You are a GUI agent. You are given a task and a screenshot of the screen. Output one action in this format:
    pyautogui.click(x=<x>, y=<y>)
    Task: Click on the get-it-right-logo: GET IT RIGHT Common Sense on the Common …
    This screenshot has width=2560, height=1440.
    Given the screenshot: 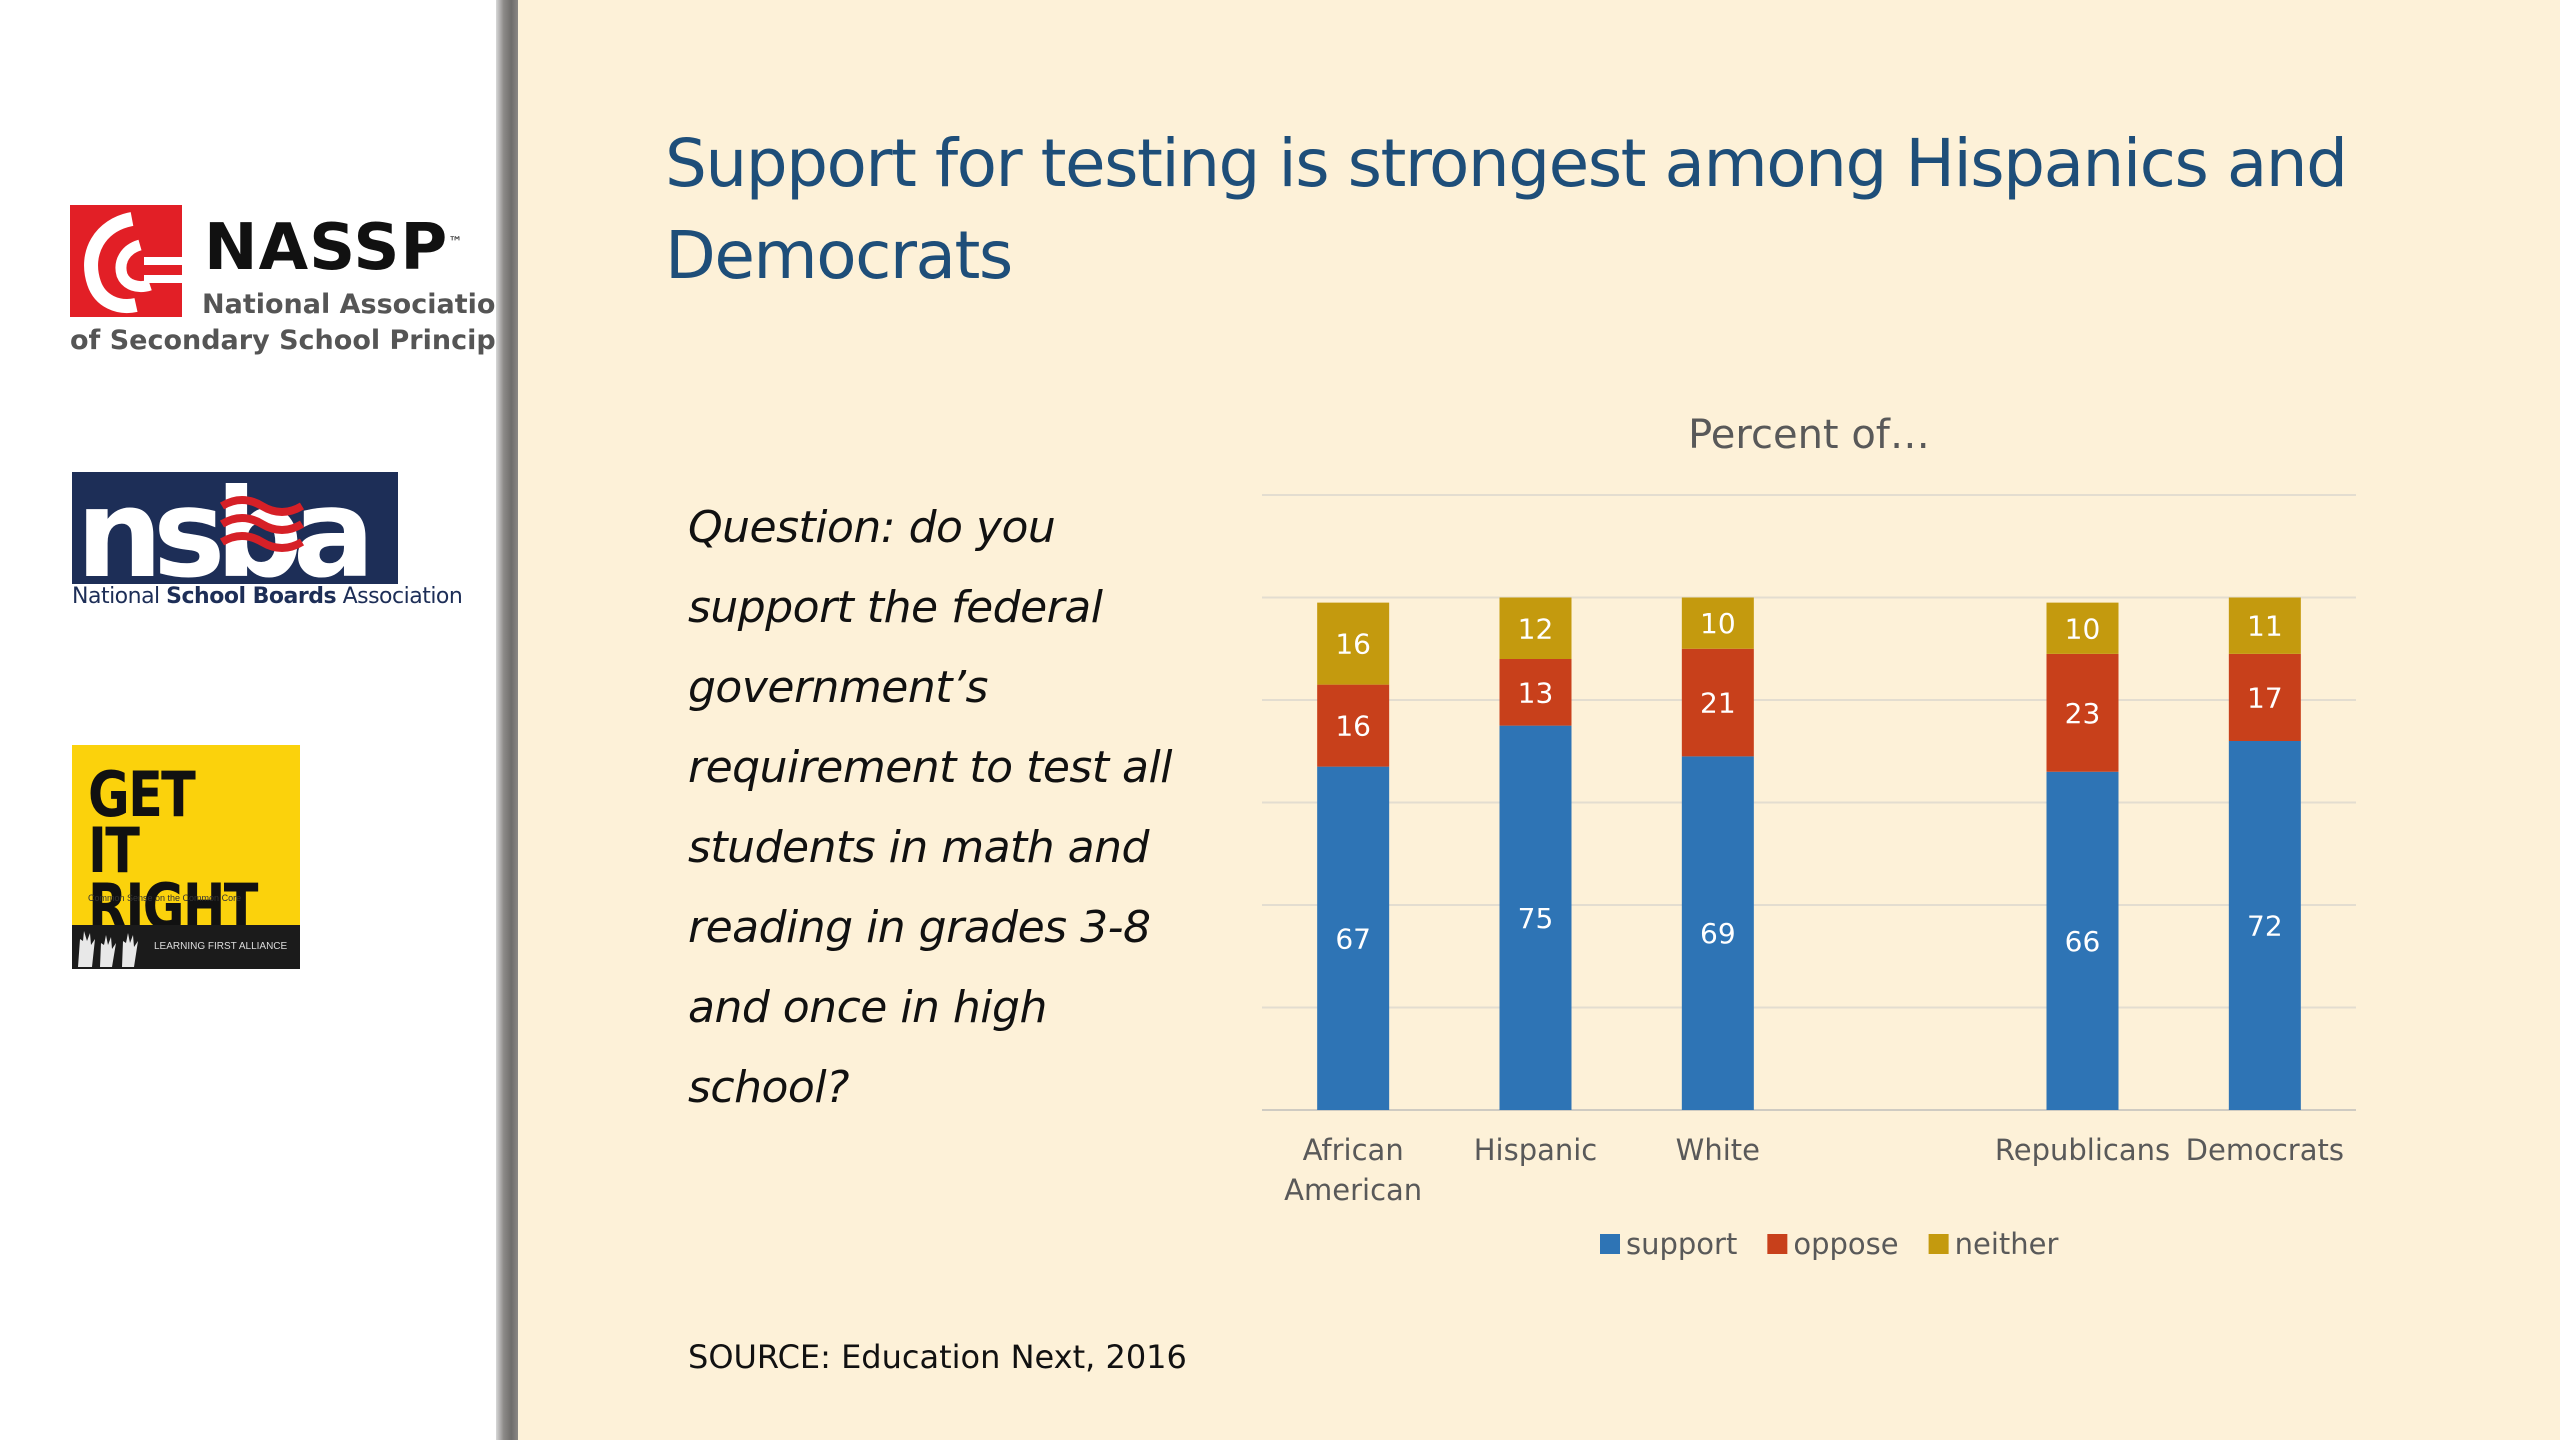 What is the action you would take?
    pyautogui.click(x=186, y=857)
    